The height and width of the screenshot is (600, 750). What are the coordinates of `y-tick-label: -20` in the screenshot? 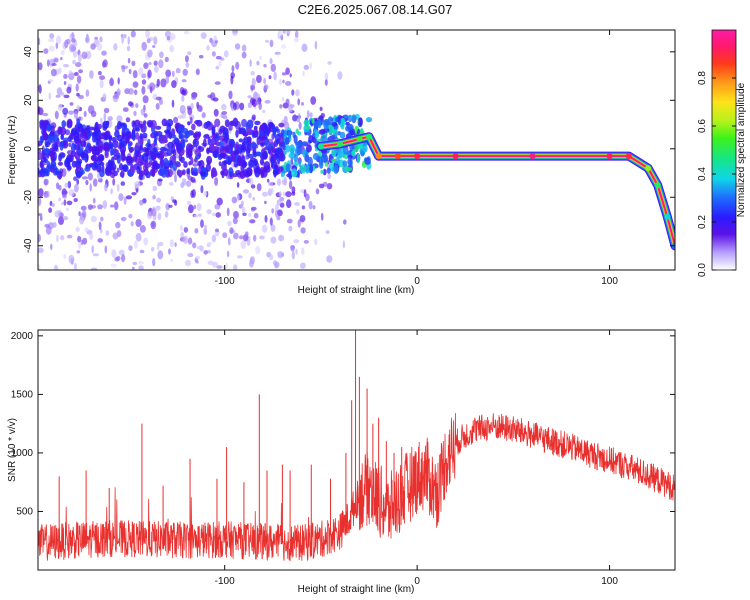 It's located at (28, 197).